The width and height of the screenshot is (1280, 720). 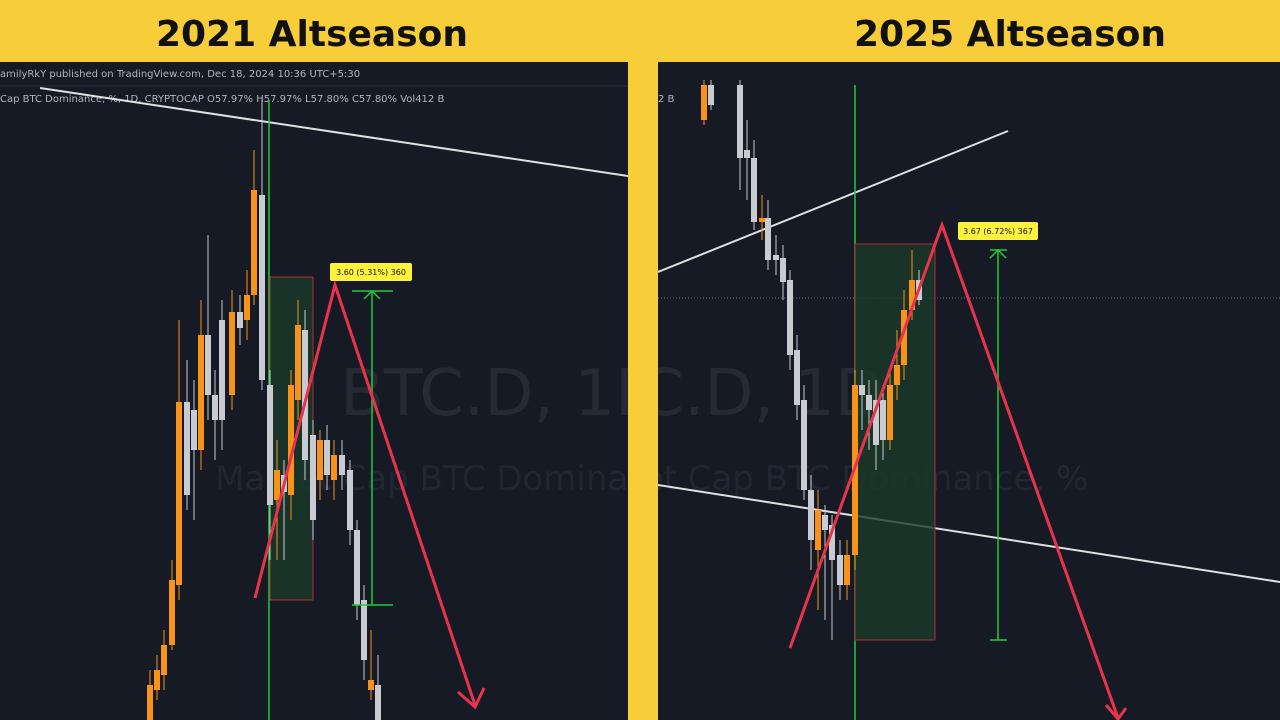 What do you see at coordinates (365, 492) in the screenshot?
I see `projection-path` at bounding box center [365, 492].